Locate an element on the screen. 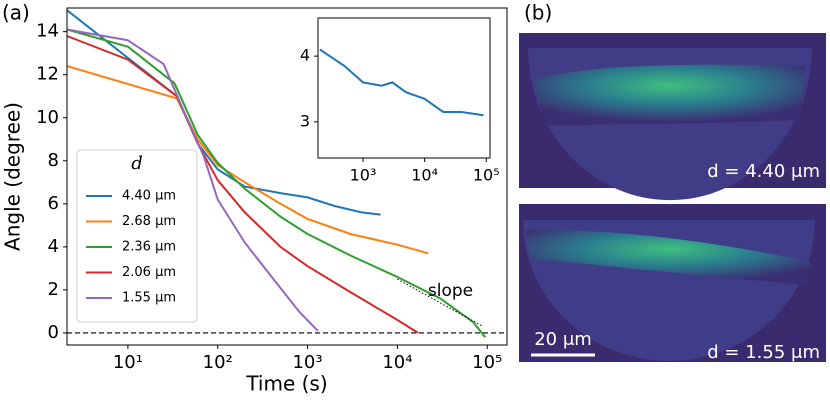  plot-frame is located at coordinates (404, 88).